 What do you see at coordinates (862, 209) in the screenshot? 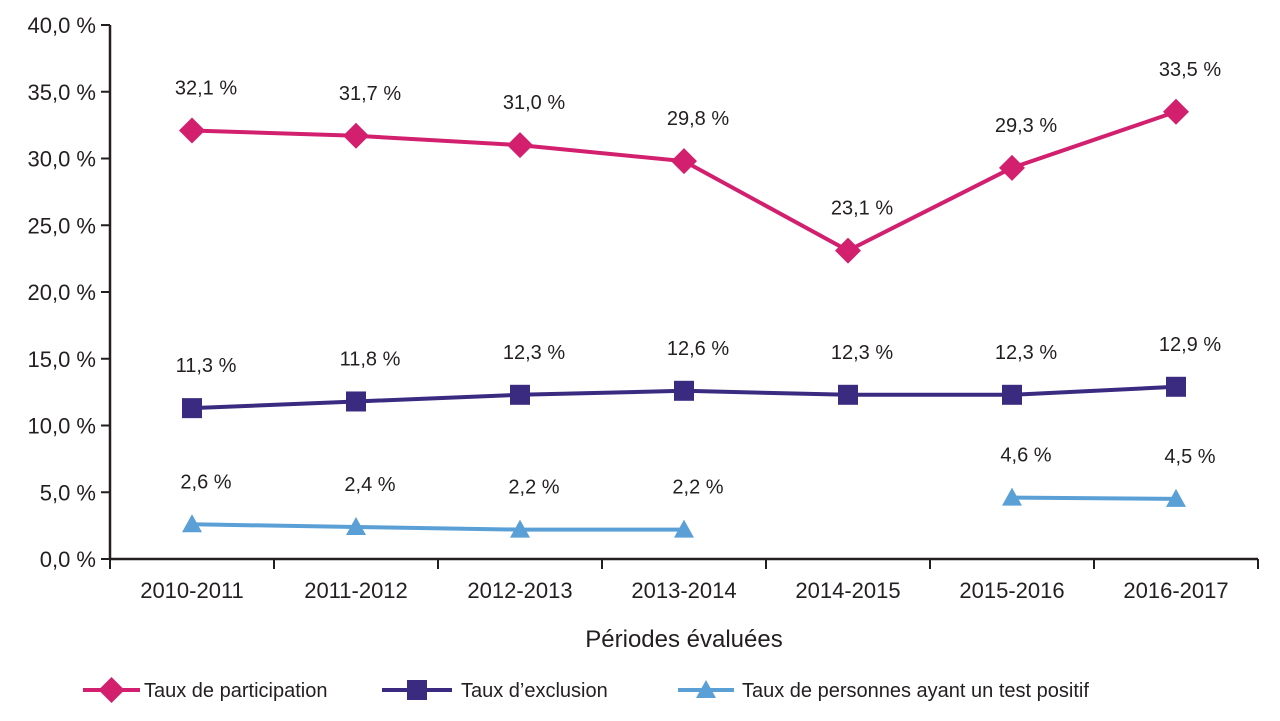
I see `data-label: 23,1 %` at bounding box center [862, 209].